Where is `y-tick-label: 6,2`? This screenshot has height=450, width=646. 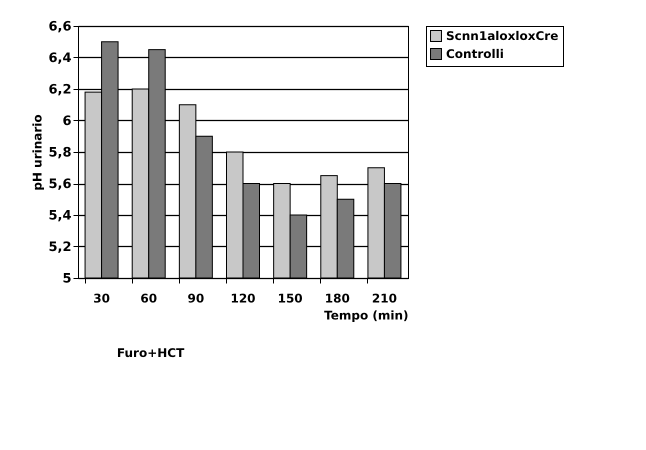 y-tick-label: 6,2 is located at coordinates (60, 90).